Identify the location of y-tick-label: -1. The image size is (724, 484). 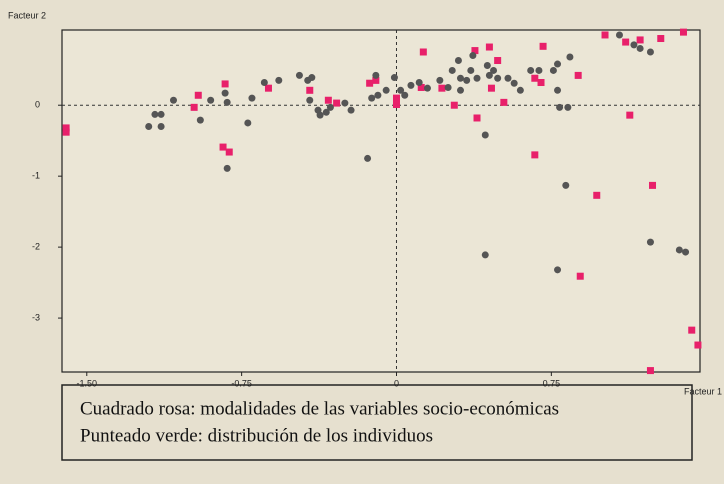
(36, 176).